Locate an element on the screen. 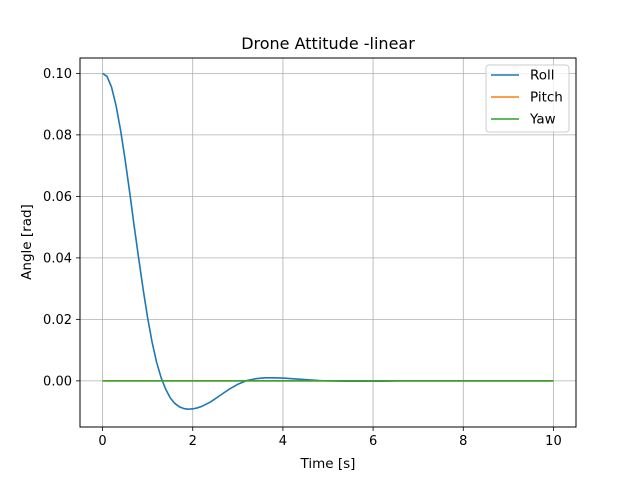 Image resolution: width=640 pixels, height=480 pixels. x-tick-label: 0 is located at coordinates (102, 441).